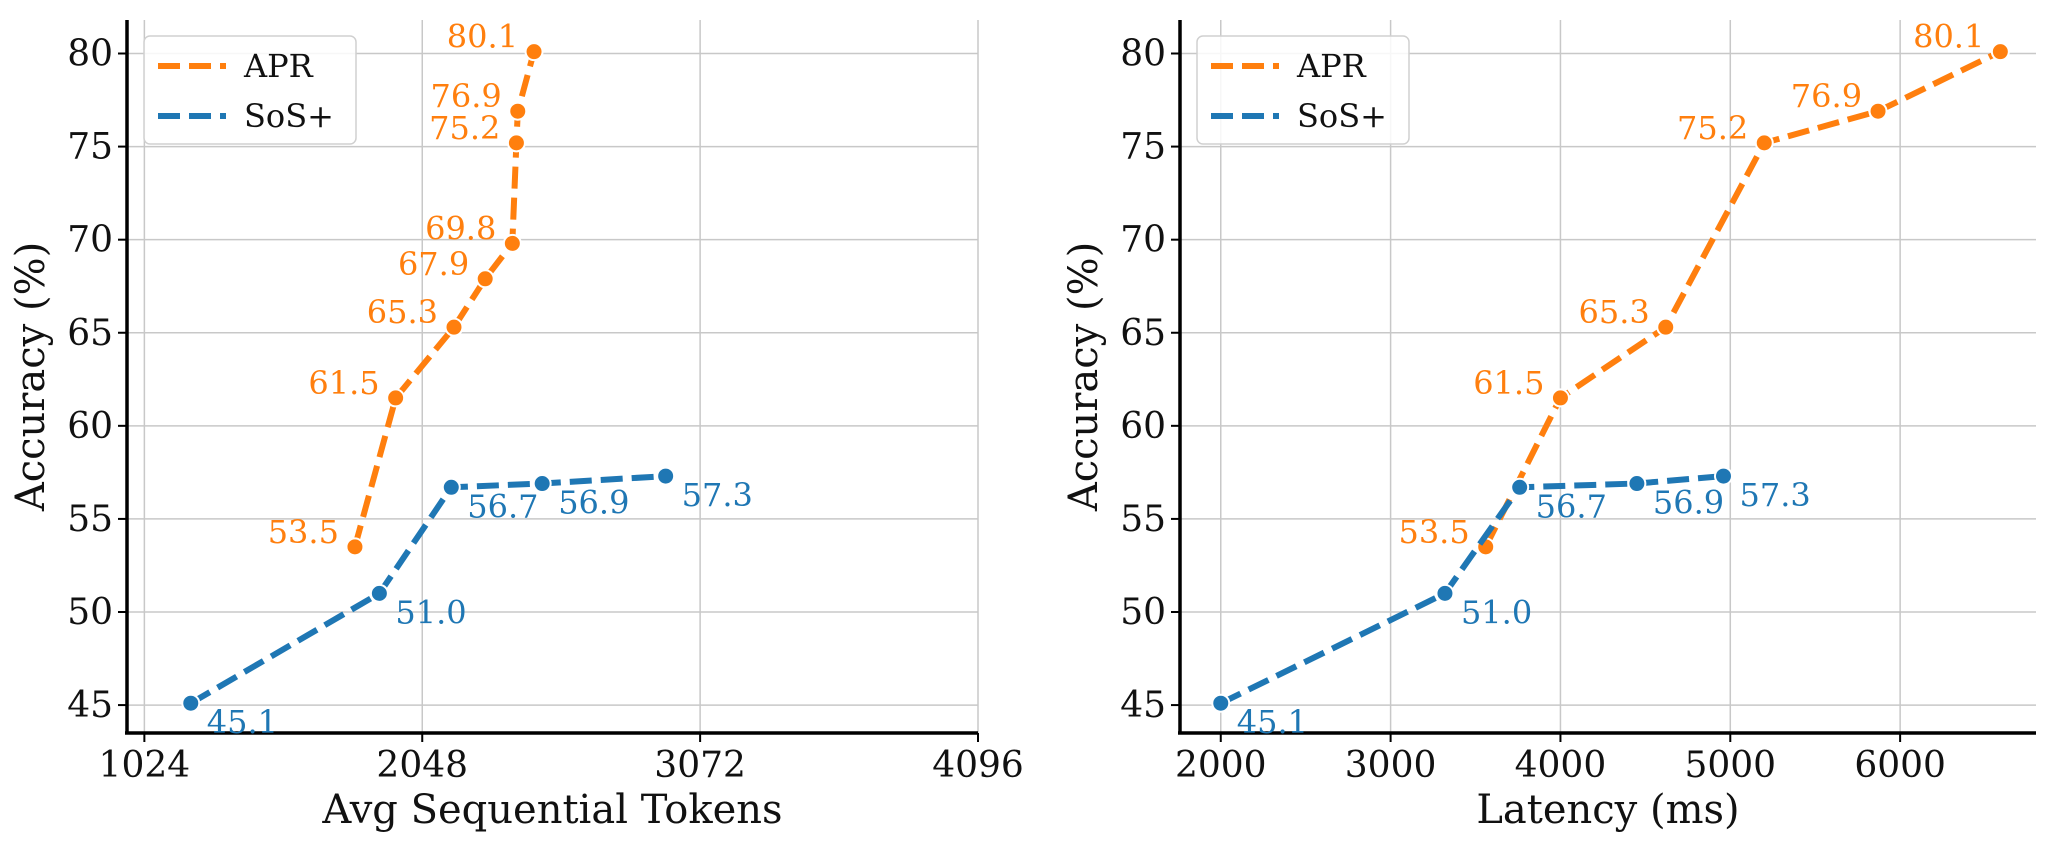 The image size is (2049, 850). What do you see at coordinates (1607, 810) in the screenshot?
I see `x-axis-title: Latency (ms)` at bounding box center [1607, 810].